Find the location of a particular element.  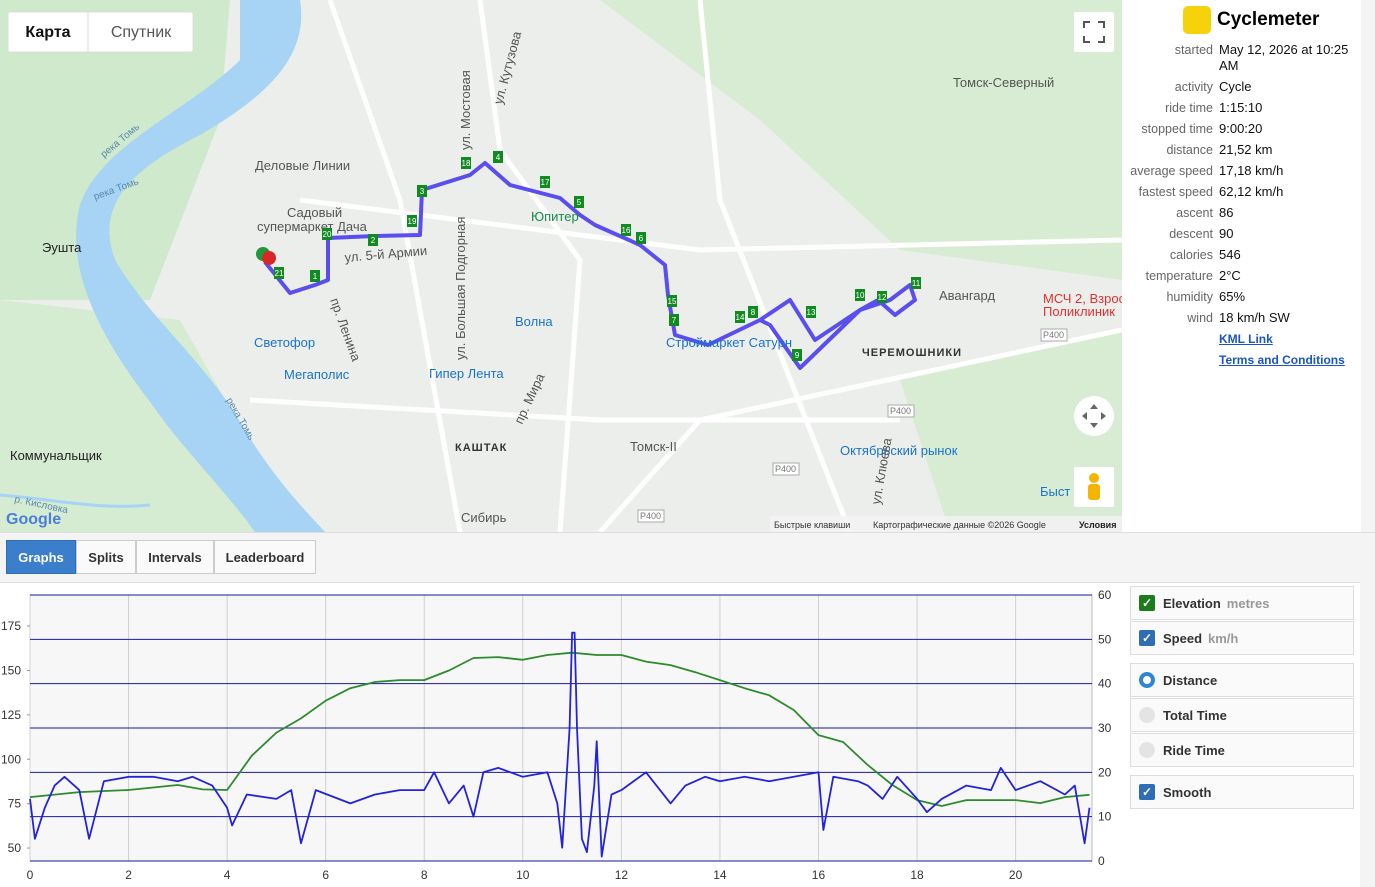

map-type-button: Спутник is located at coordinates (141, 32).